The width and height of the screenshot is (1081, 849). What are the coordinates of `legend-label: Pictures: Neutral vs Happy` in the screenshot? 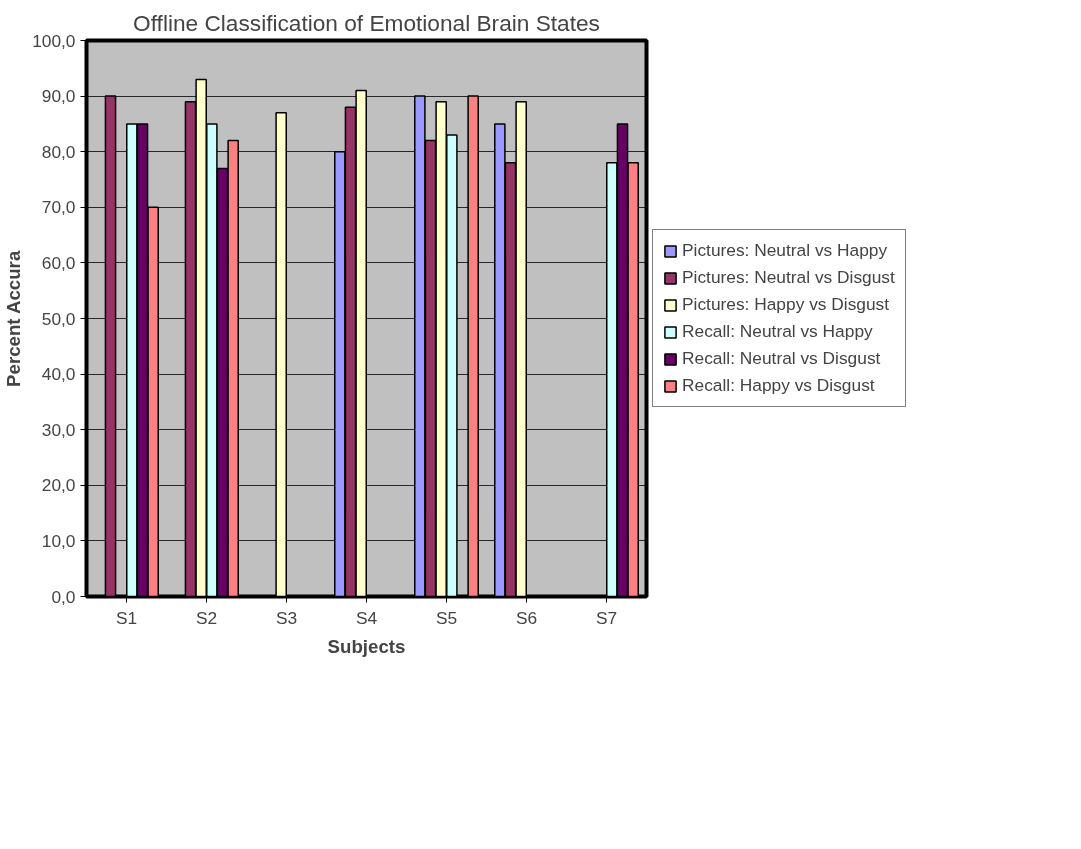 It's located at (785, 250).